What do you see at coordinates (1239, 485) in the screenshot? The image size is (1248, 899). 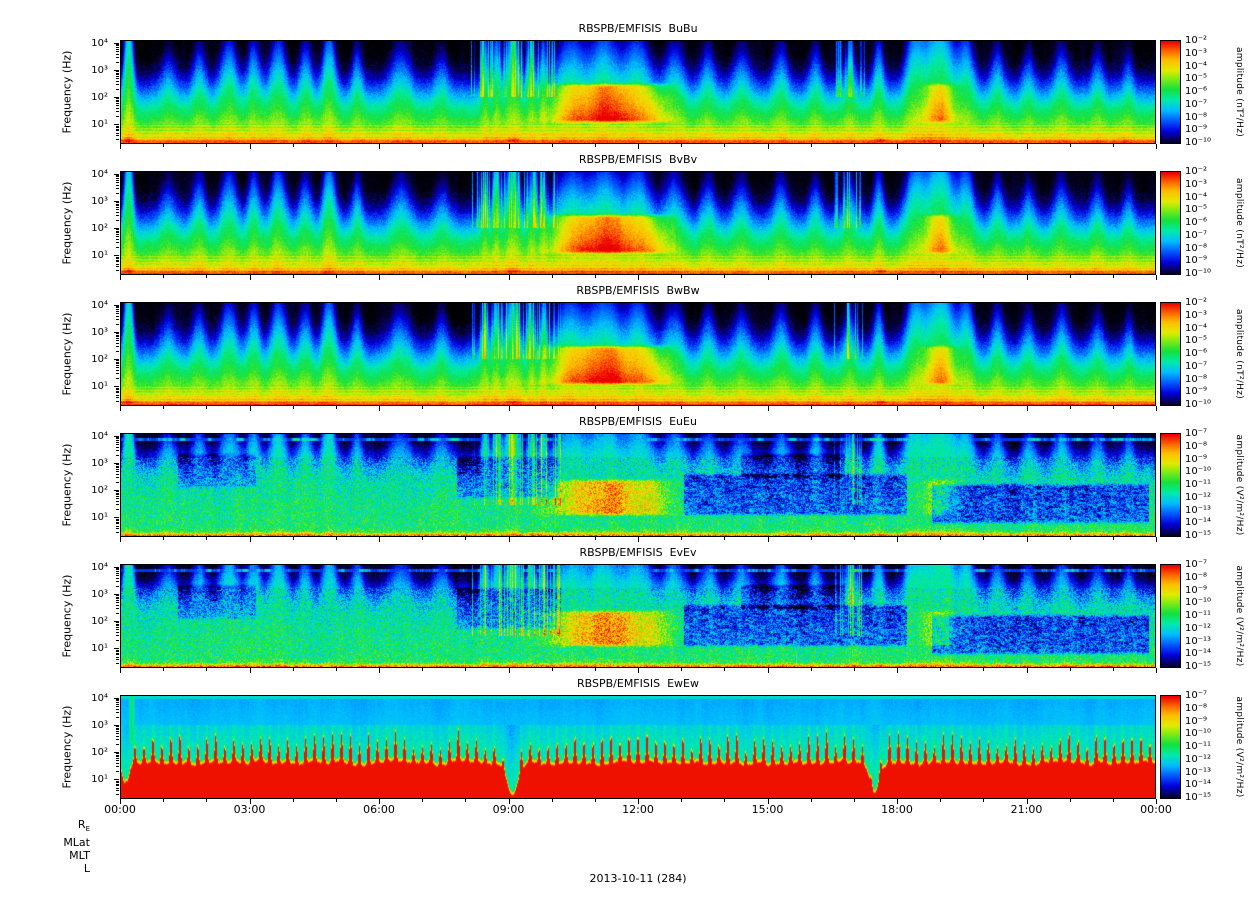 I see `colorbar-label-wrap: amplitude (V²/m²/Hz)` at bounding box center [1239, 485].